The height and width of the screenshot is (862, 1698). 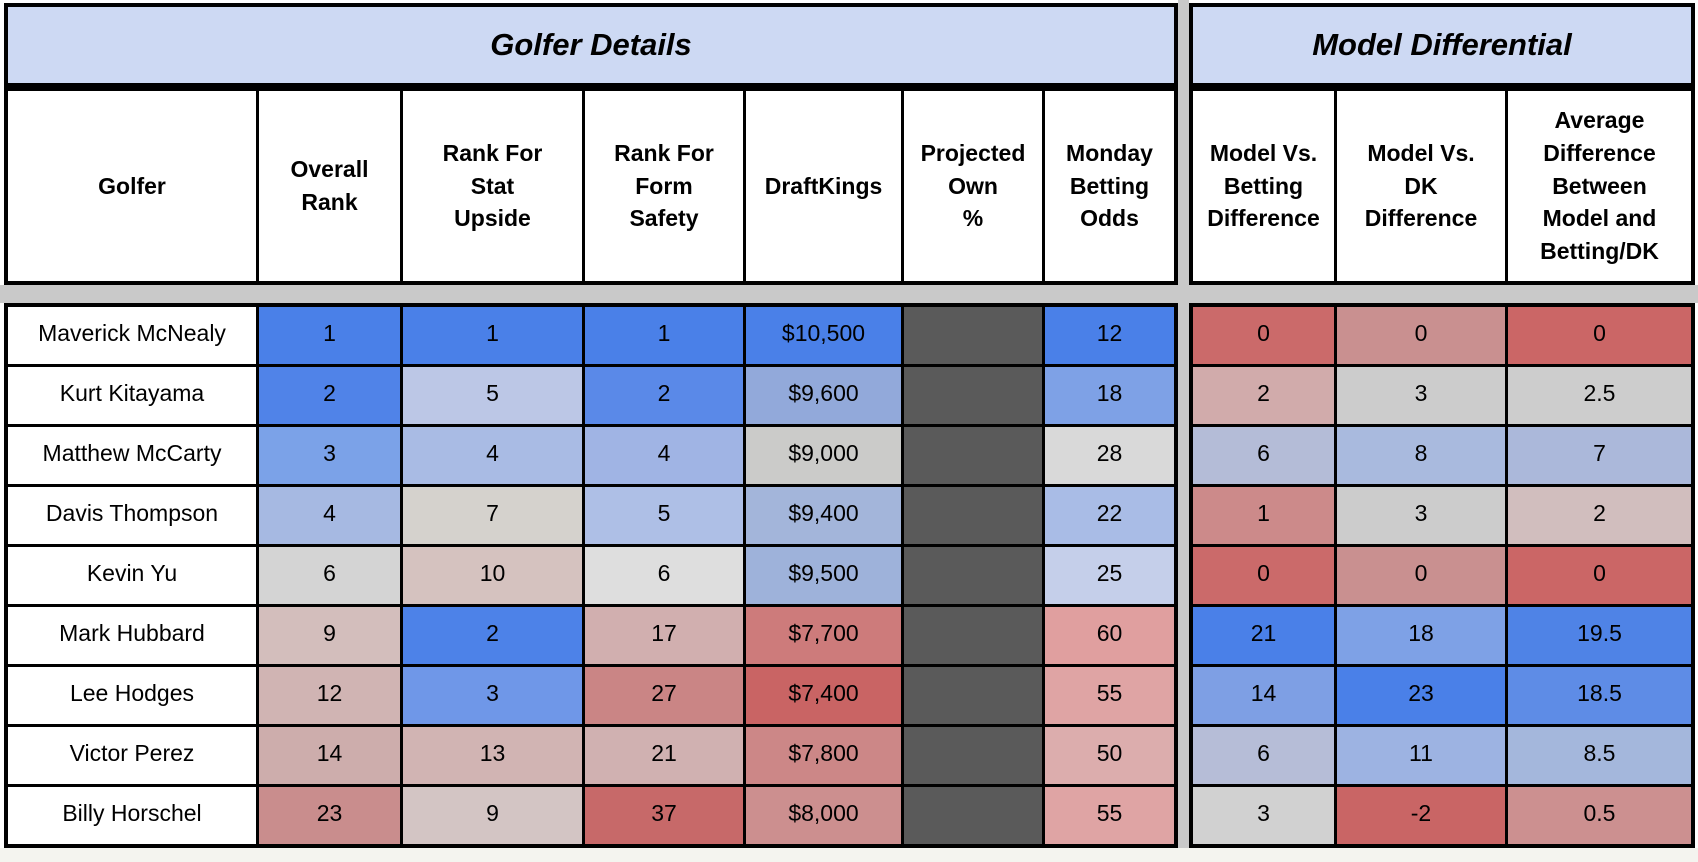 I want to click on golfer-name-cell: Kurt Kitayama, so click(x=132, y=395).